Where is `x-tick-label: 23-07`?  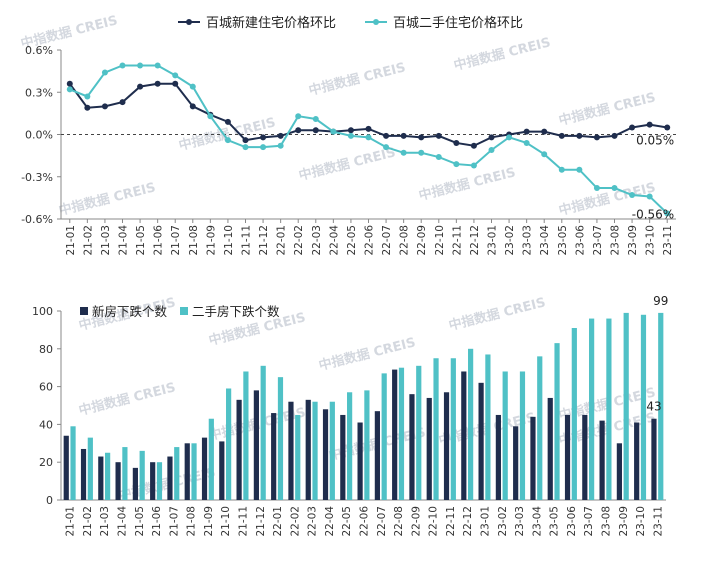
x-tick-label: 23-07 is located at coordinates (589, 521).